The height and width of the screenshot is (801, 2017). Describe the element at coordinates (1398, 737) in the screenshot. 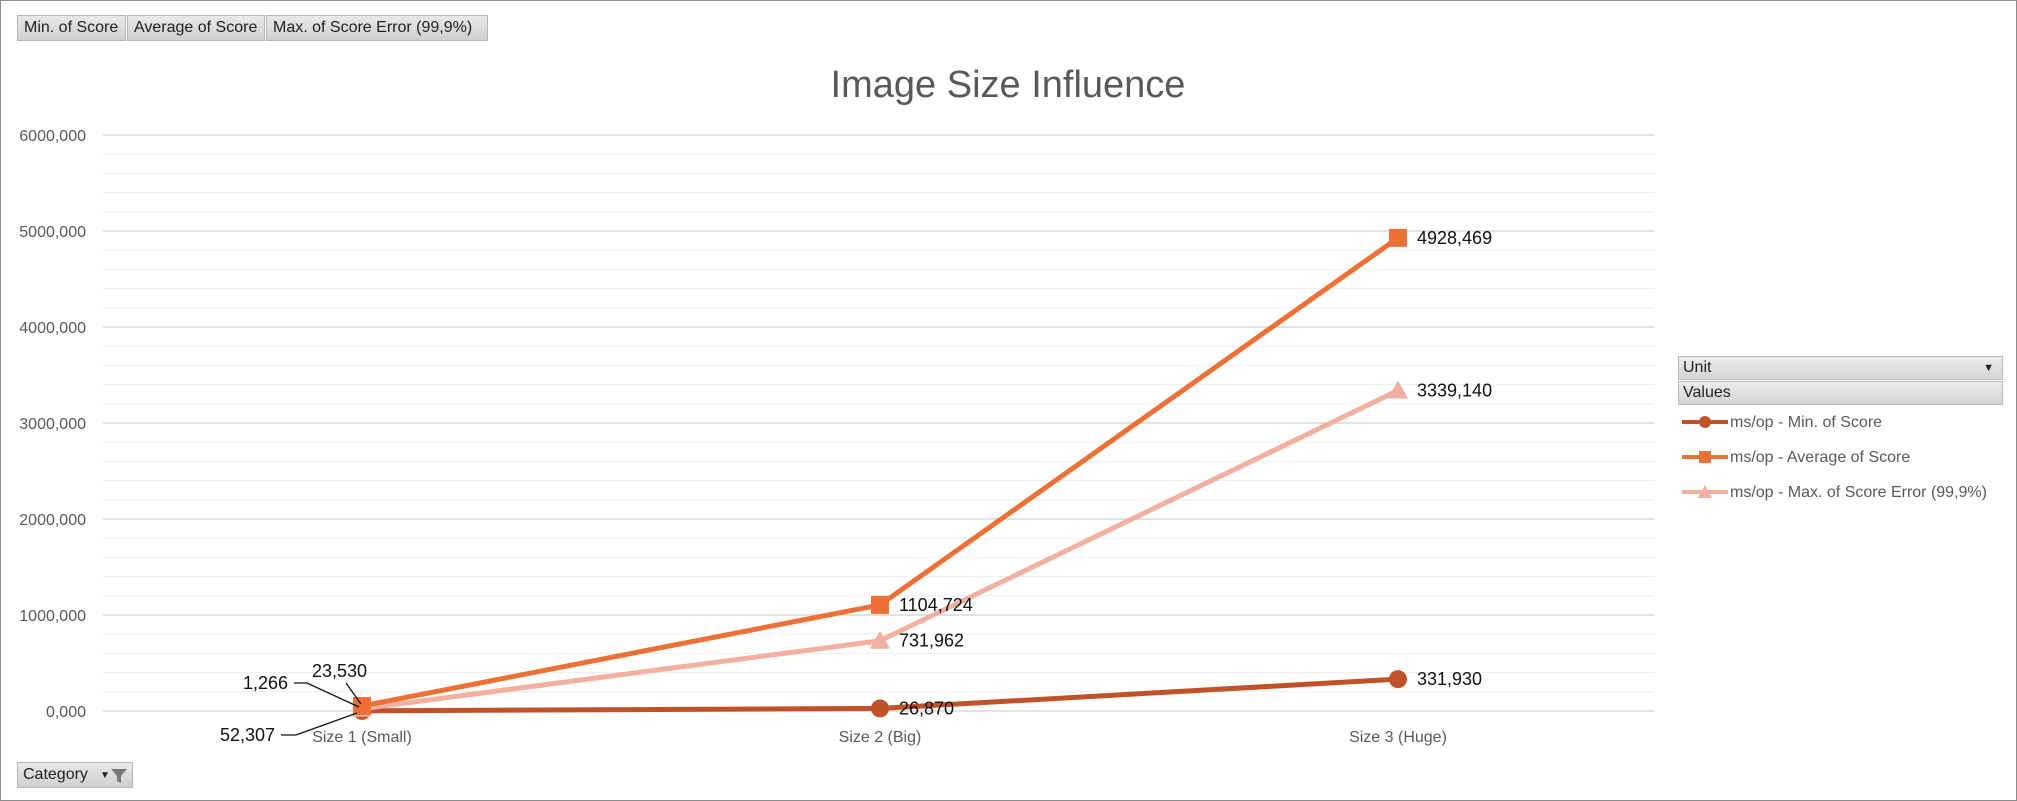

I see `x-tick-label: Size 3 (Huge)` at that location.